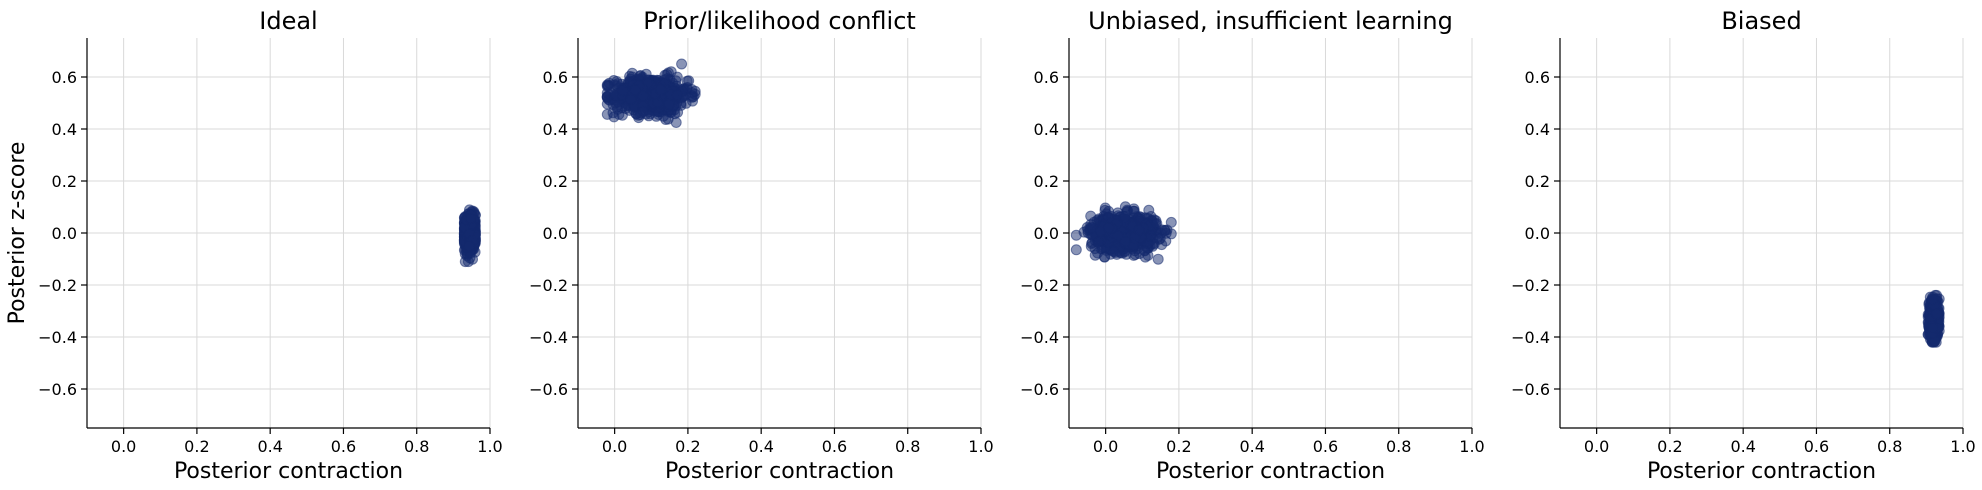  I want to click on chart-title: Unbiased, insufficient learning, so click(1270, 21).